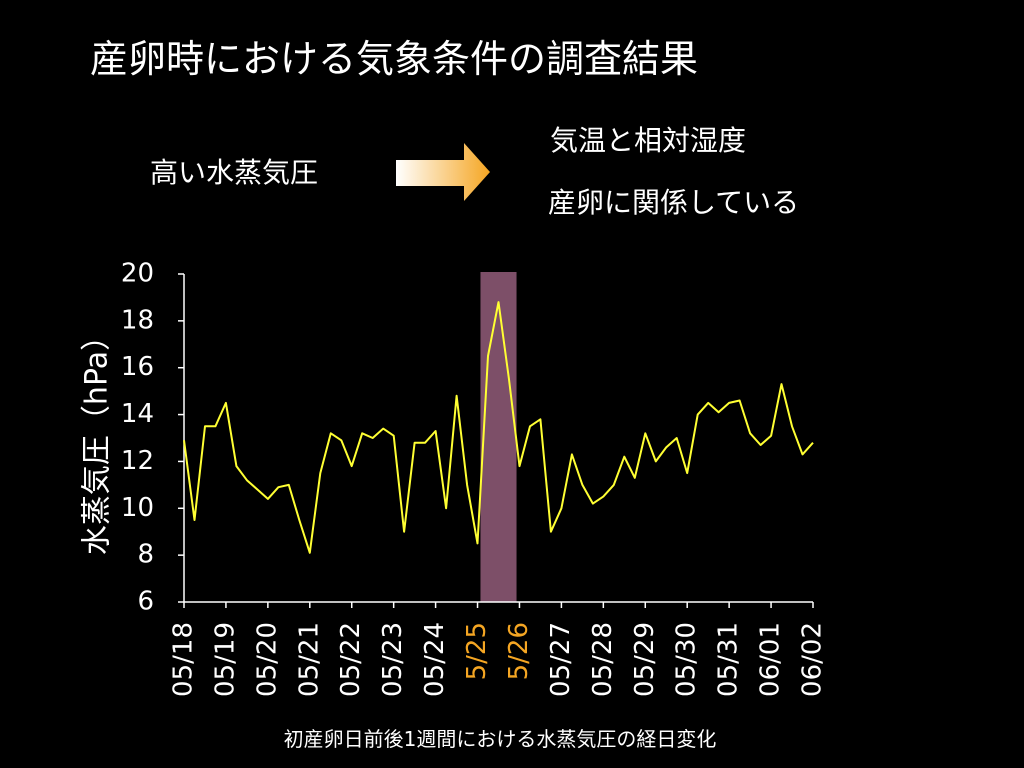  I want to click on x-tick-label: 05/30, so click(687, 659).